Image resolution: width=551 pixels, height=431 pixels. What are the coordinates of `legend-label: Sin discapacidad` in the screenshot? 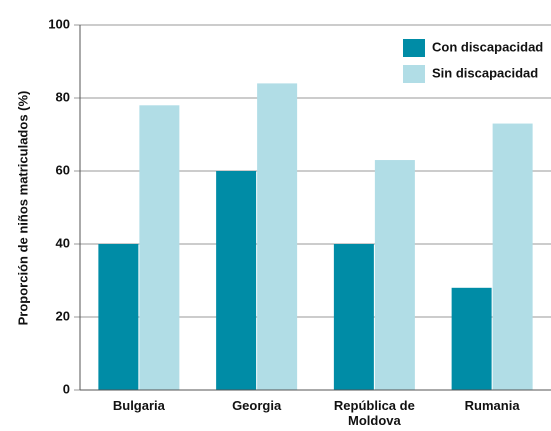 It's located at (485, 72).